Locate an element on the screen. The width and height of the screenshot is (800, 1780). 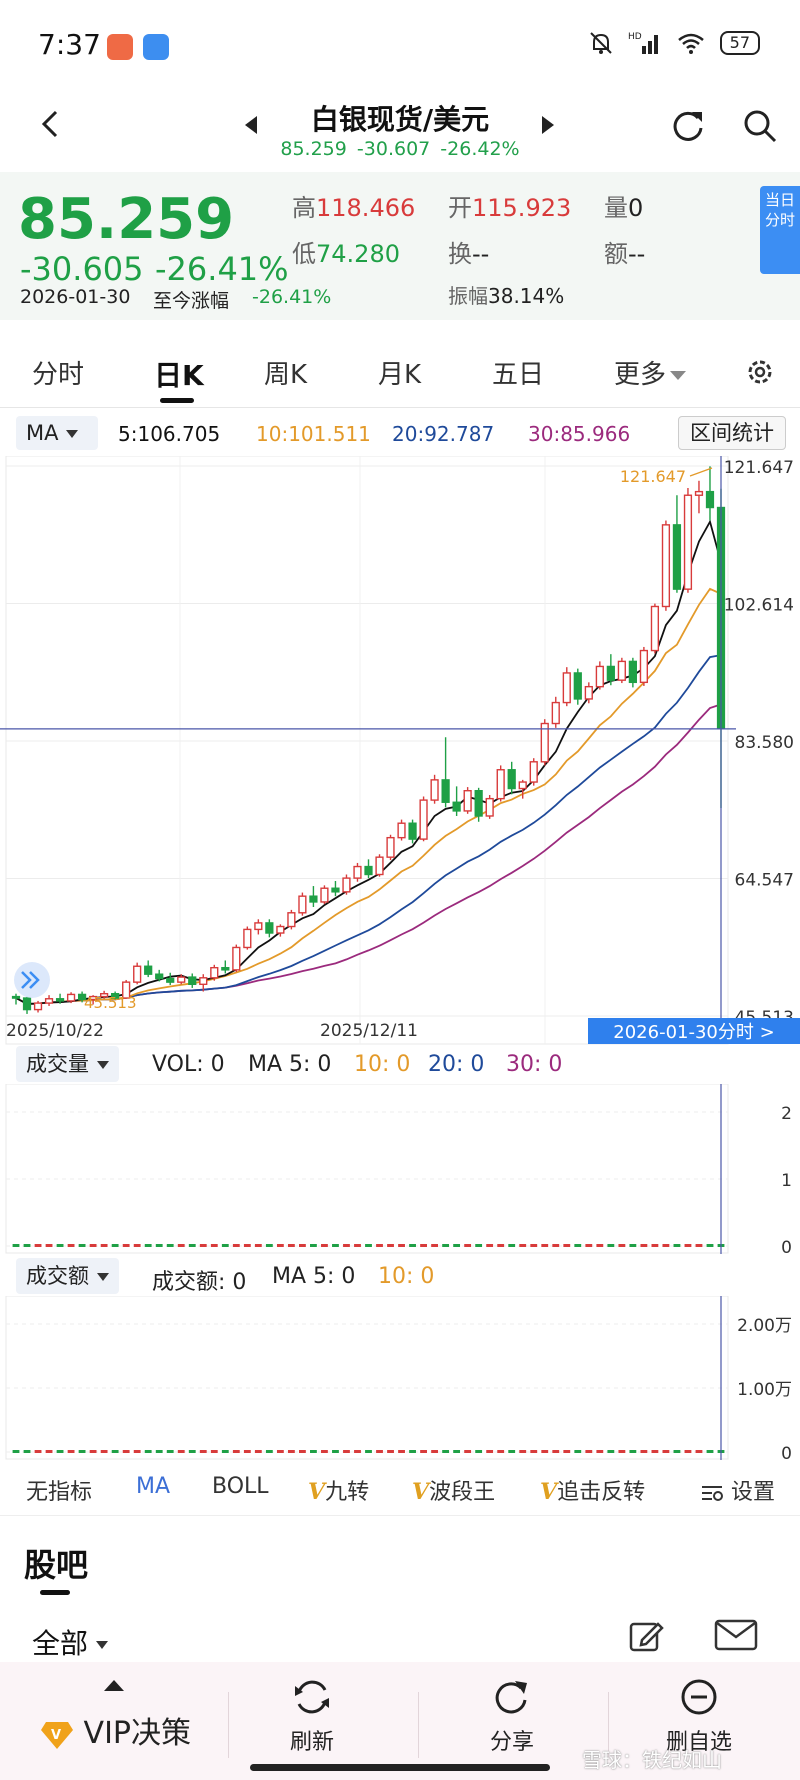
tab-monthly-k: 月K is located at coordinates (400, 375).